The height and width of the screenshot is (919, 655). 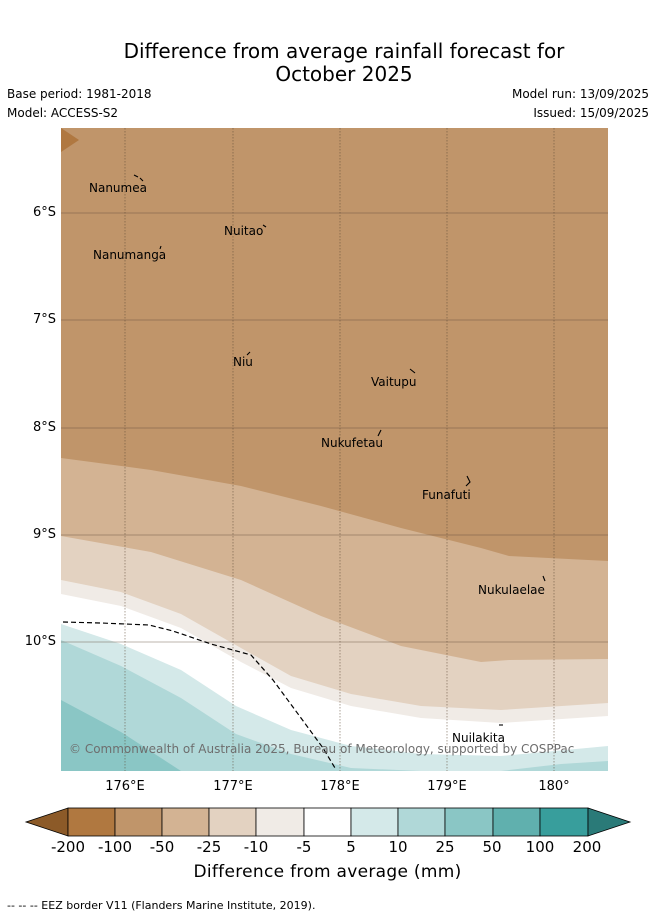 What do you see at coordinates (244, 231) in the screenshot?
I see `place-label: Nuitao` at bounding box center [244, 231].